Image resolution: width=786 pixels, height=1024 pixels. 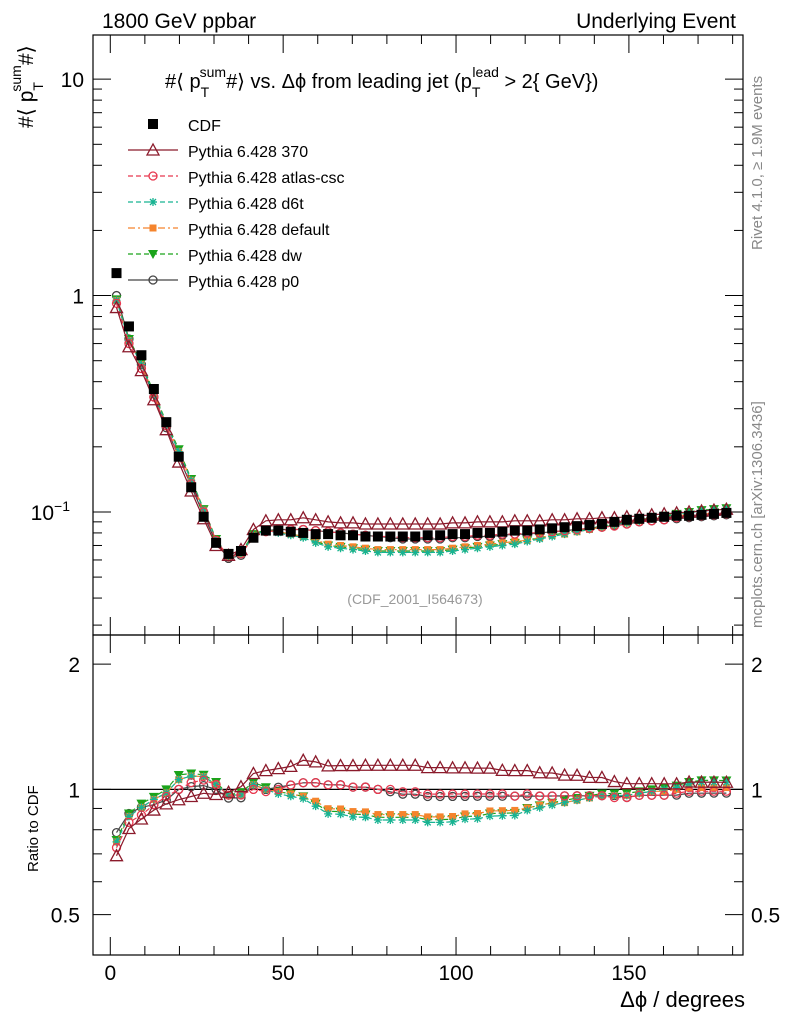 What do you see at coordinates (414, 599) in the screenshot?
I see `analysis-watermark: (CDF_2001_I564673)` at bounding box center [414, 599].